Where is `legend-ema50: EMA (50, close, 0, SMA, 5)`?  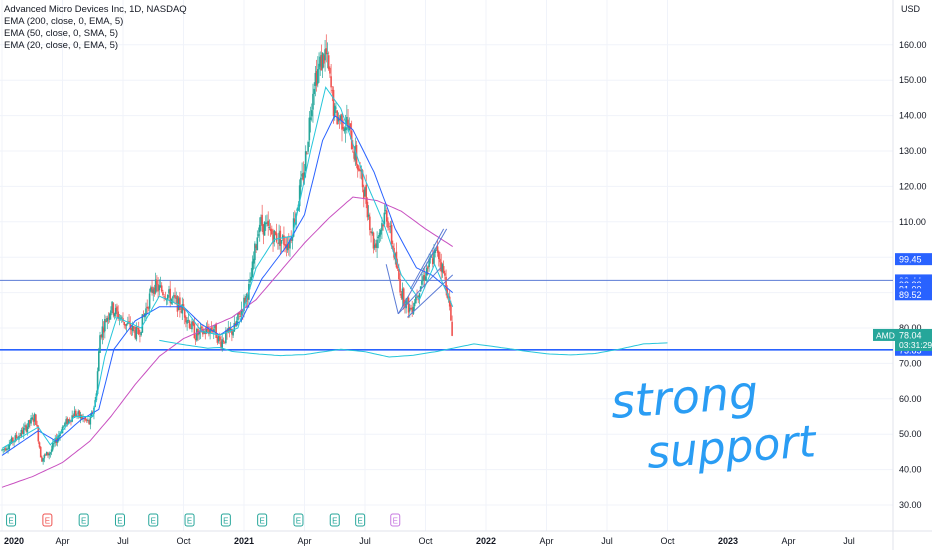
legend-ema50: EMA (50, close, 0, SMA, 5) is located at coordinates (61, 33).